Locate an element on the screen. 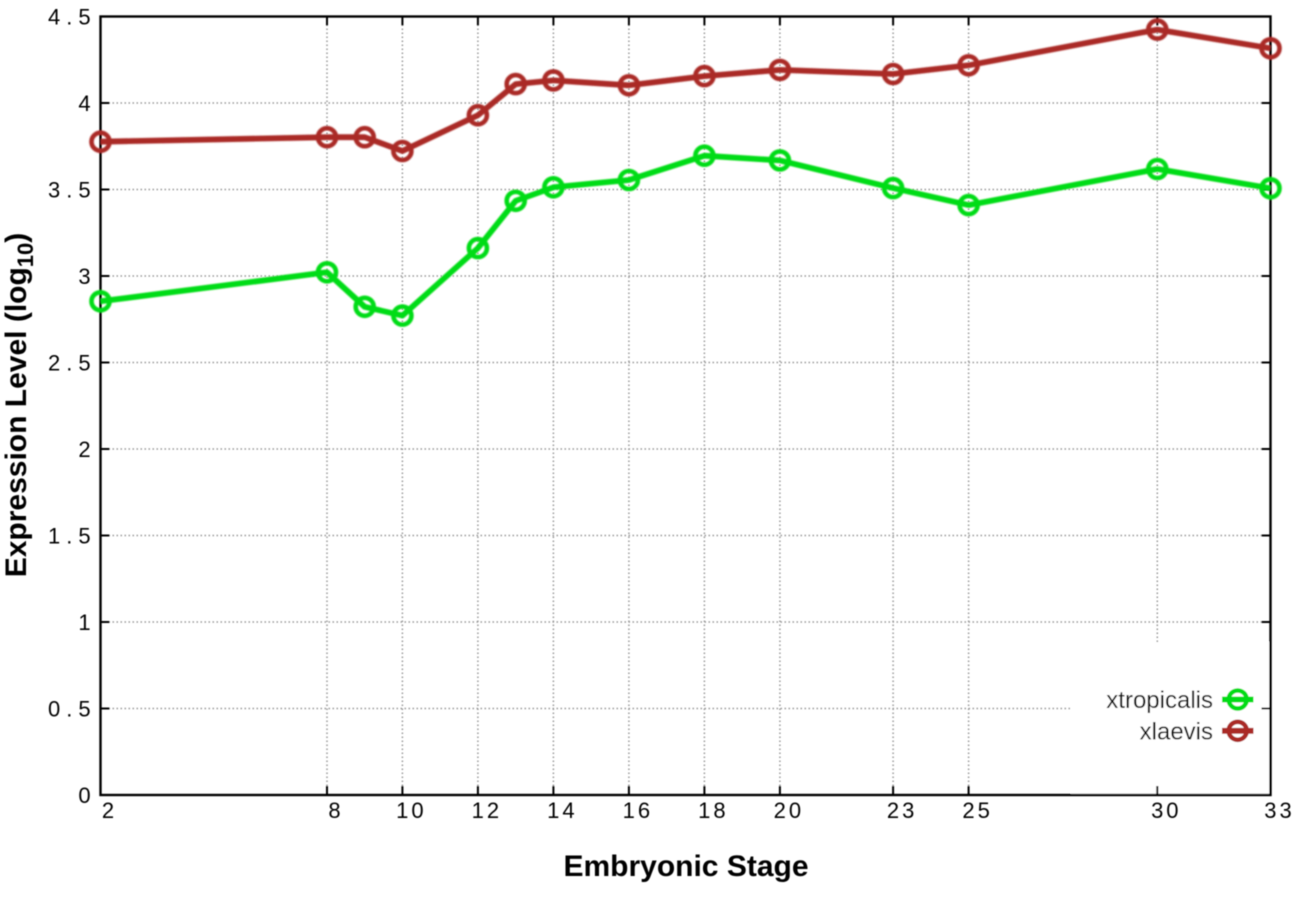 The image size is (1296, 912). svg-text: xtropicalis is located at coordinates (1159, 700).